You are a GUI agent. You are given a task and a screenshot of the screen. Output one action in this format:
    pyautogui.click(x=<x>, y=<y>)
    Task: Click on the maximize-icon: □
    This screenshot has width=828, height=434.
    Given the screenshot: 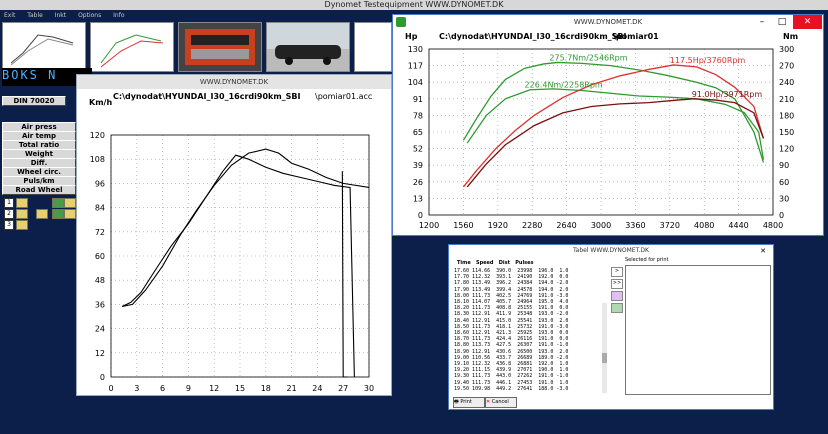 What is the action you would take?
    pyautogui.click(x=782, y=22)
    